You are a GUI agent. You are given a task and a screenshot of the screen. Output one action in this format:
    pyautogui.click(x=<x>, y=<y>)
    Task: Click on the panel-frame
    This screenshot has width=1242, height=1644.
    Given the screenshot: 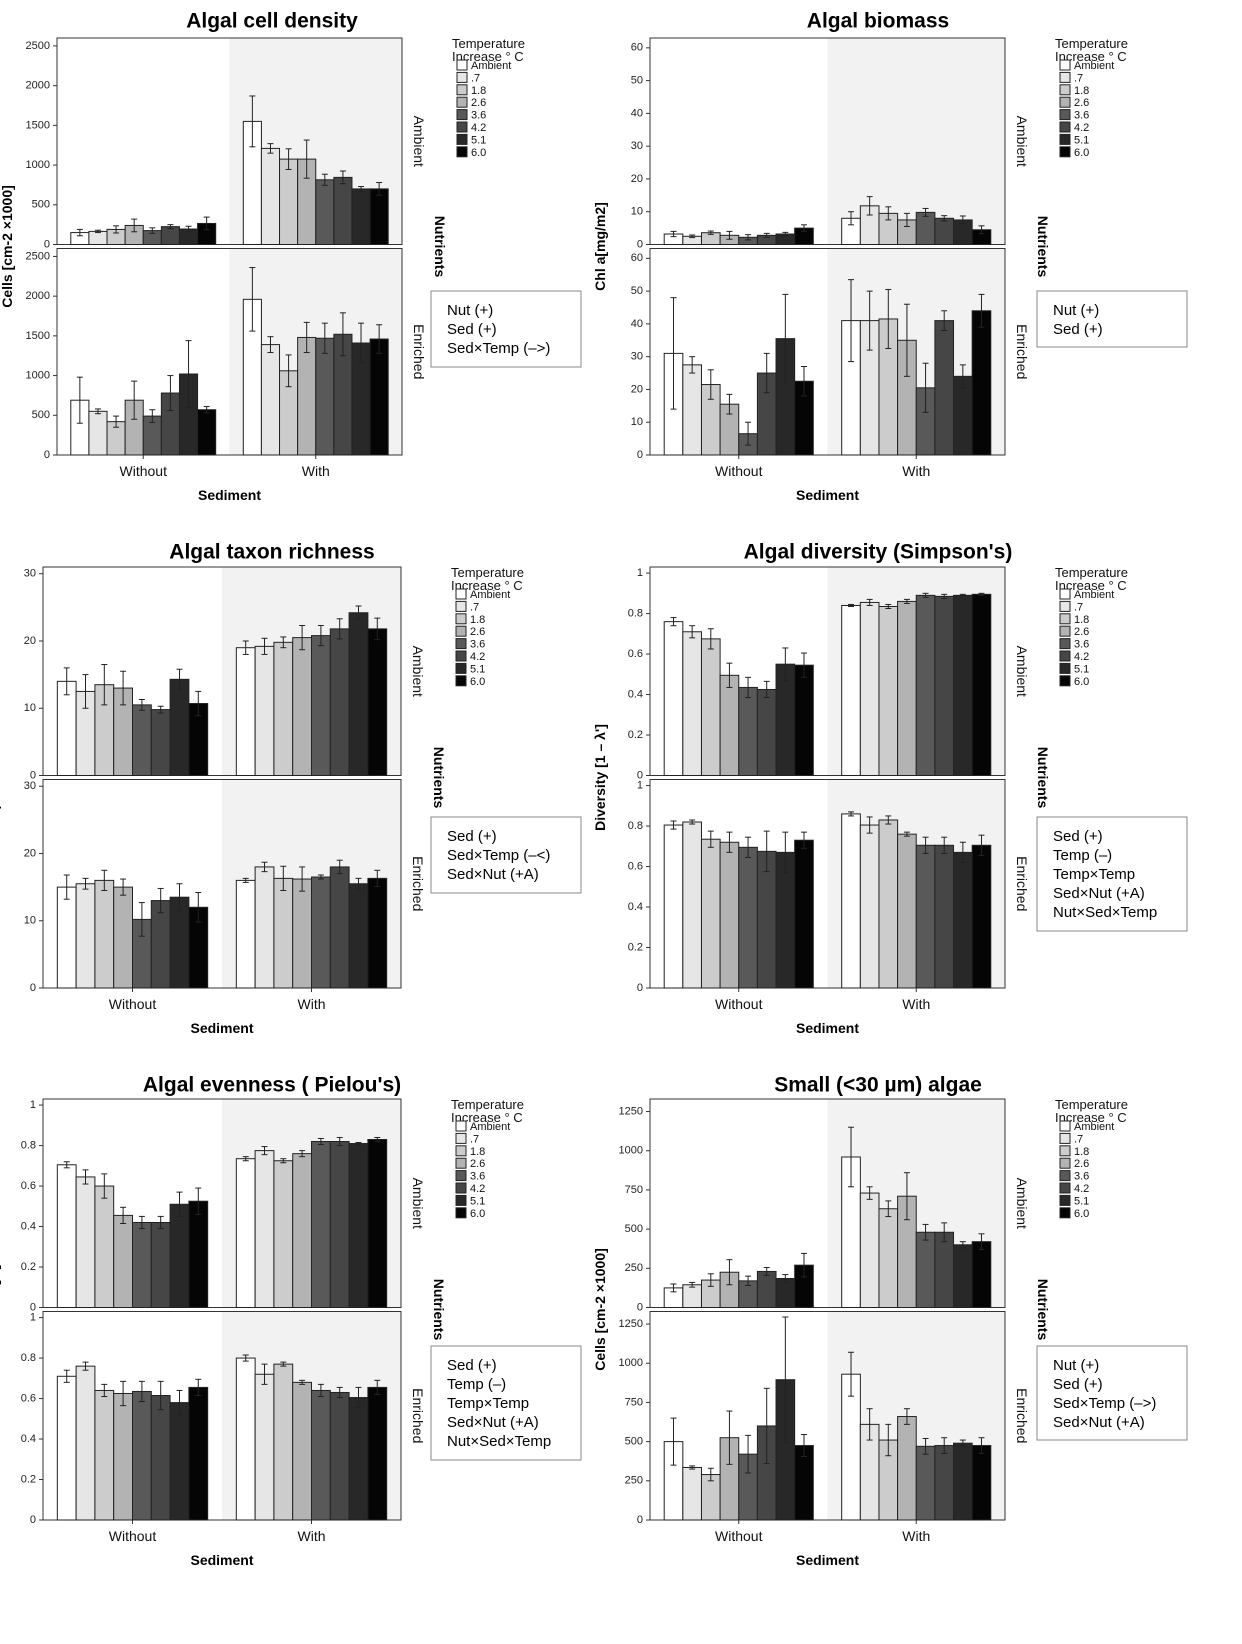 What is the action you would take?
    pyautogui.click(x=222, y=1416)
    